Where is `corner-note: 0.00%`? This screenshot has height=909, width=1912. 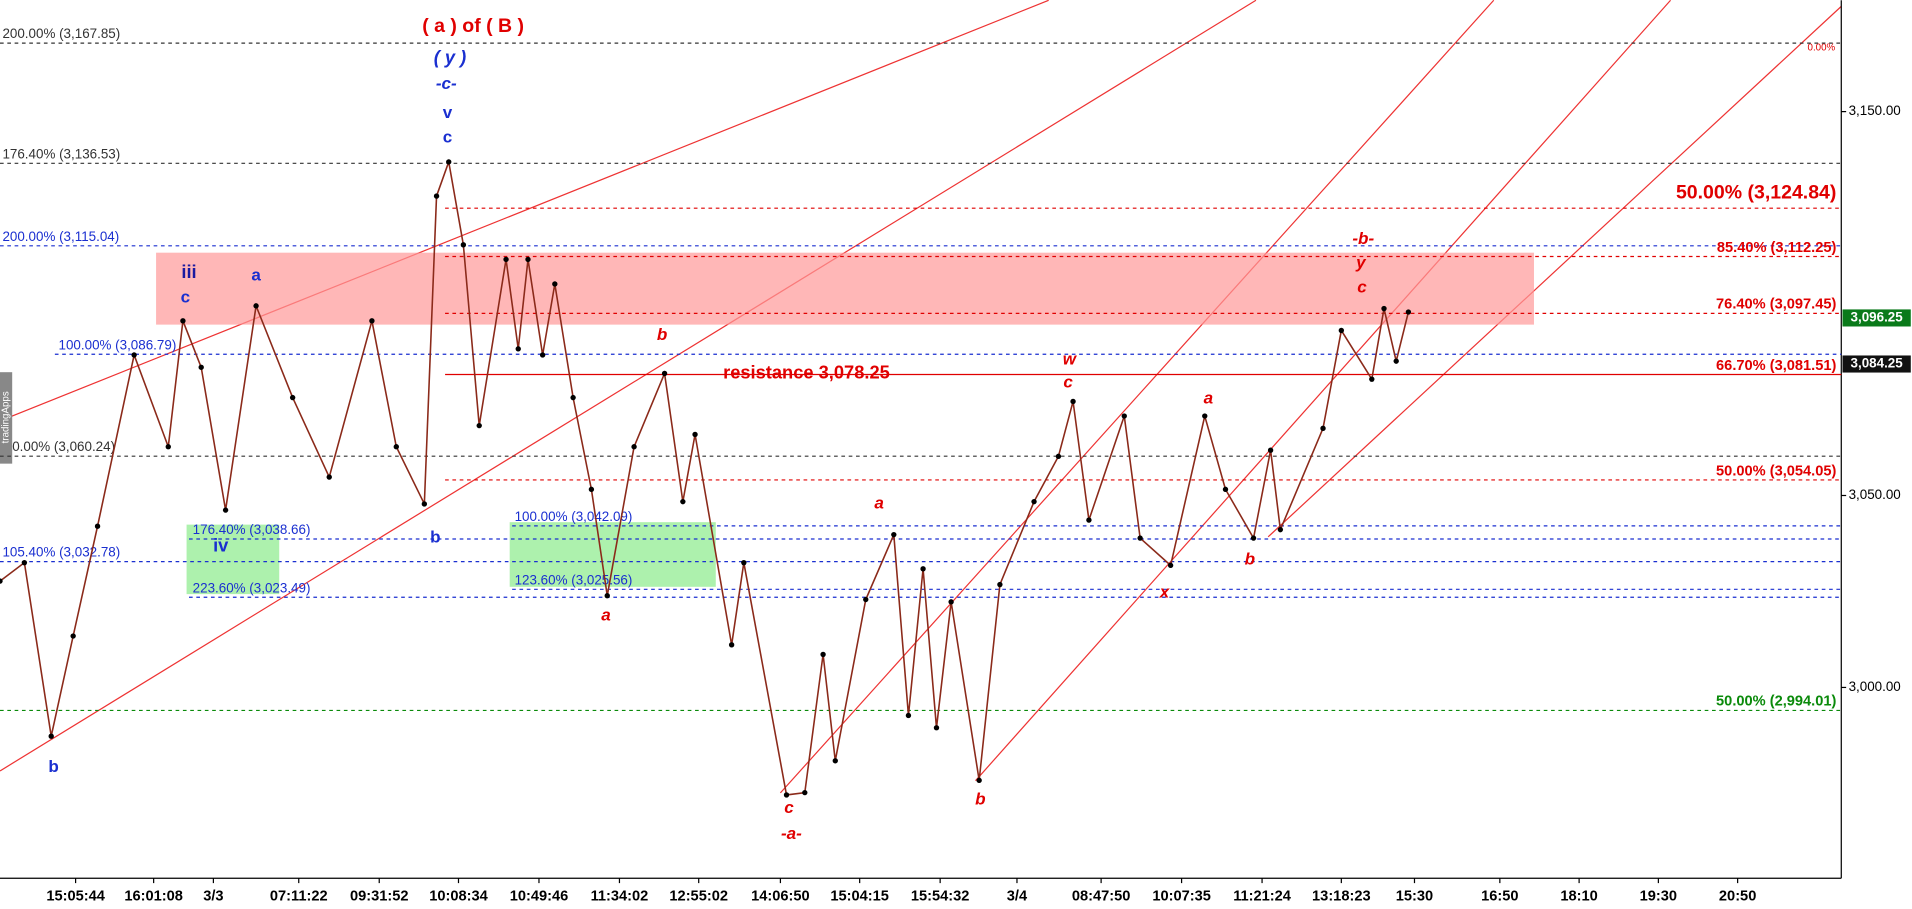 corner-note: 0.00% is located at coordinates (1822, 47).